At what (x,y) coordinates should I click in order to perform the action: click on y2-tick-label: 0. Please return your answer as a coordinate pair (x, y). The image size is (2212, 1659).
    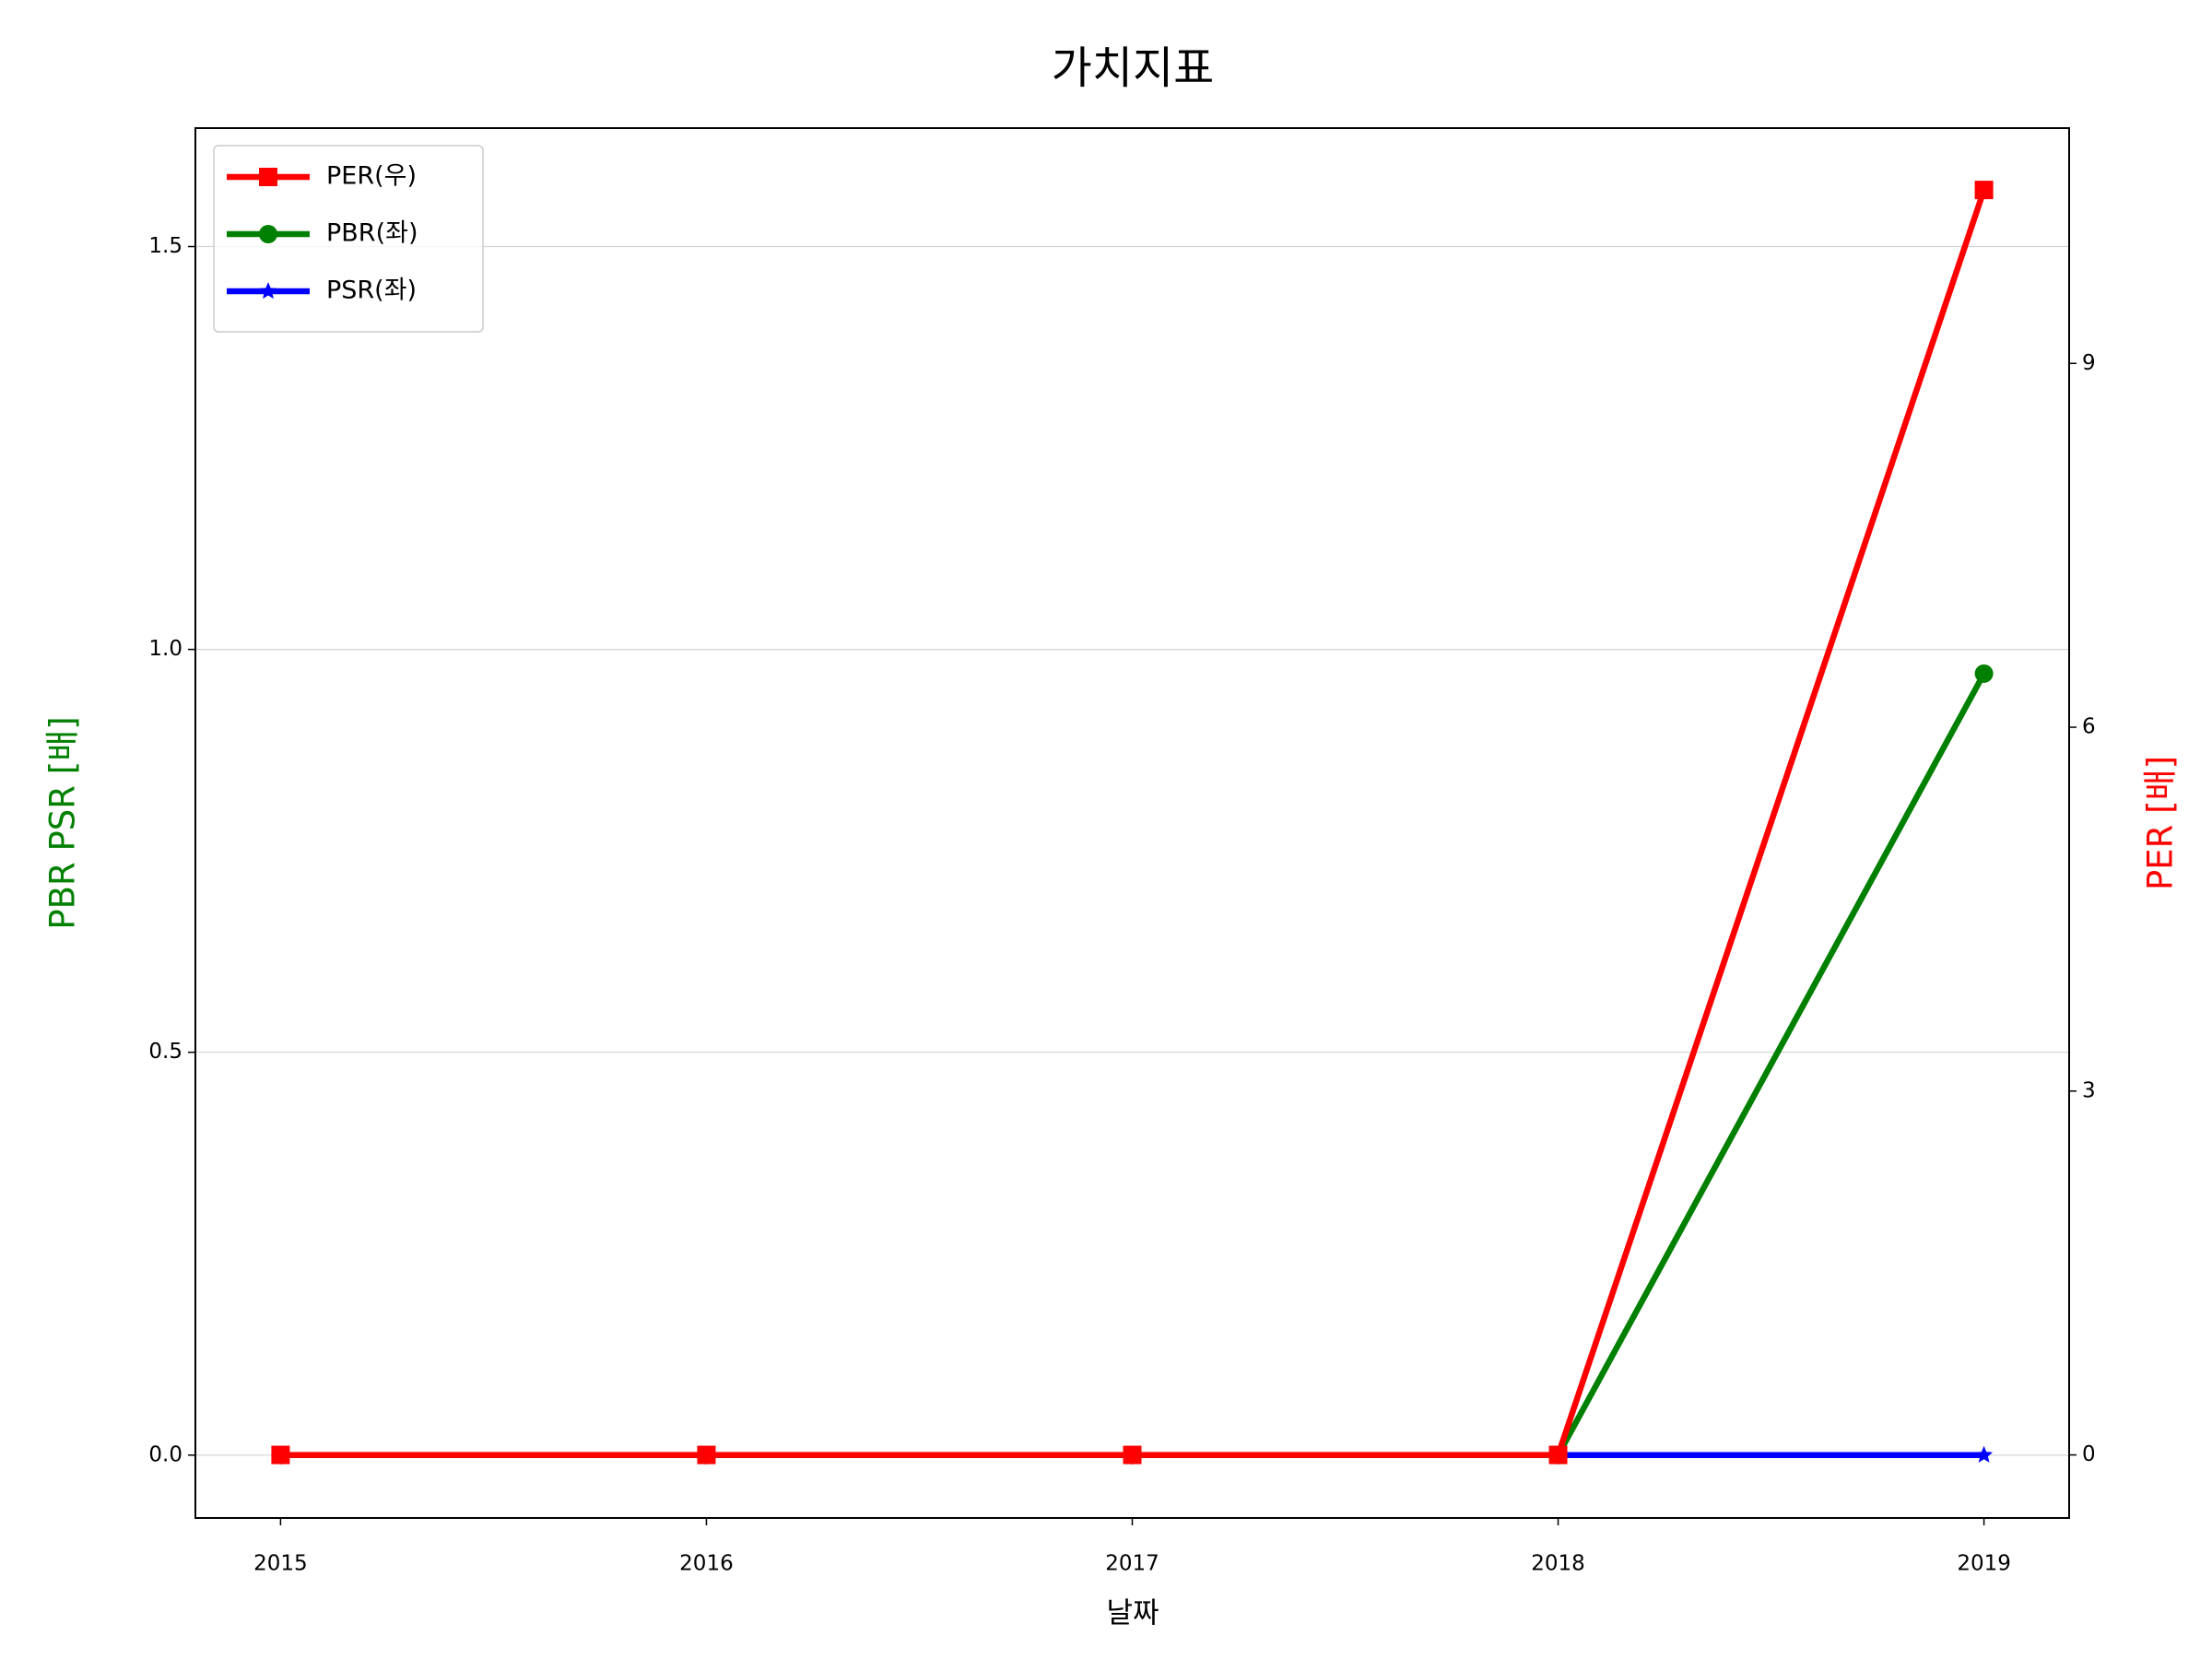
    Looking at the image, I should click on (2089, 1454).